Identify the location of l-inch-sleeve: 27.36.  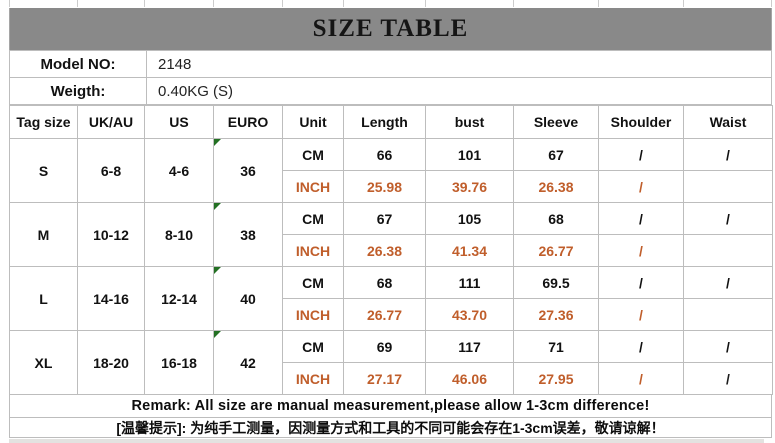
(556, 314).